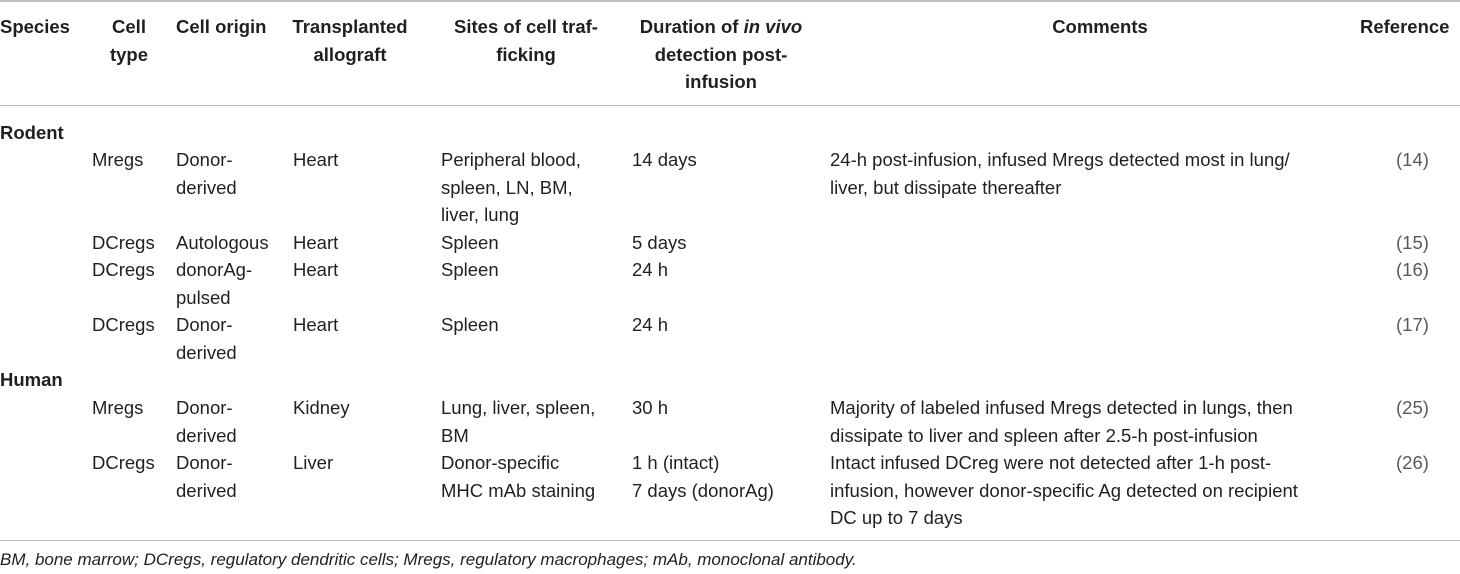 This screenshot has height=574, width=1460. What do you see at coordinates (896, 517) in the screenshot?
I see `cell-line: DC up to 7 days` at bounding box center [896, 517].